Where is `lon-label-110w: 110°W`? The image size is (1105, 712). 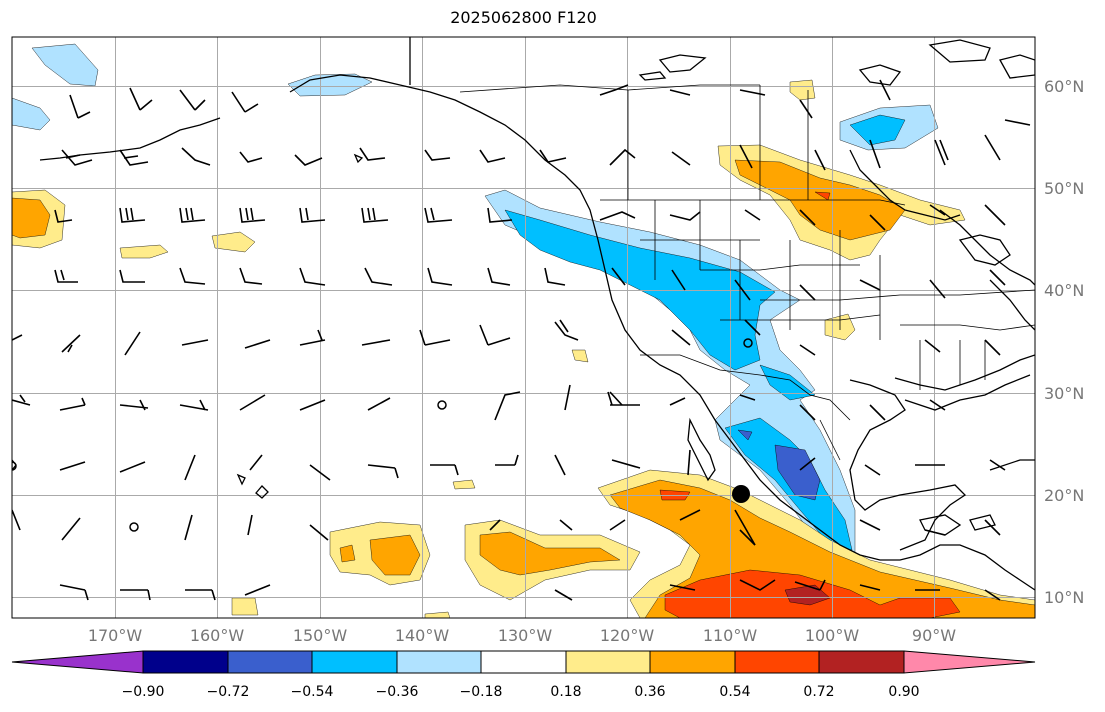 lon-label-110w: 110°W is located at coordinates (730, 635).